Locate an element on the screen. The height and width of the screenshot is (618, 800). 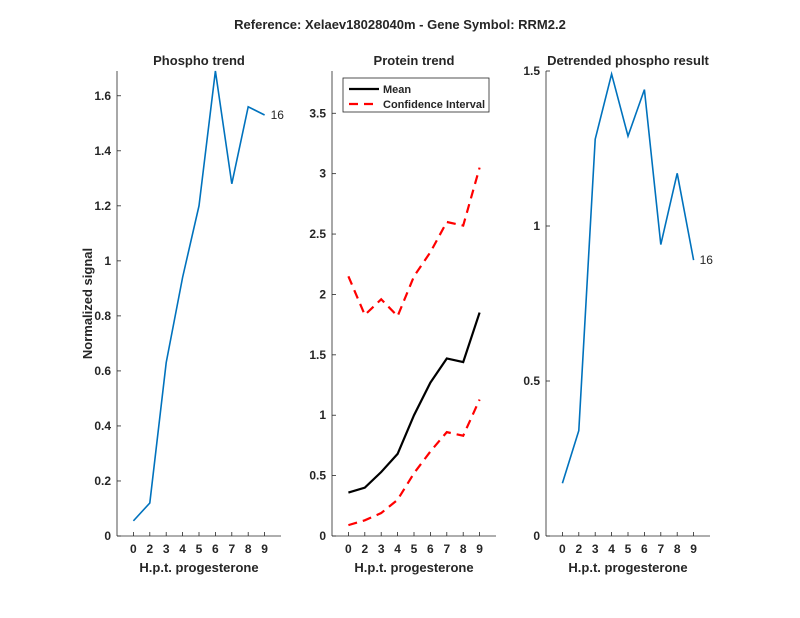
y-tick-label: 2 is located at coordinates (322, 294).